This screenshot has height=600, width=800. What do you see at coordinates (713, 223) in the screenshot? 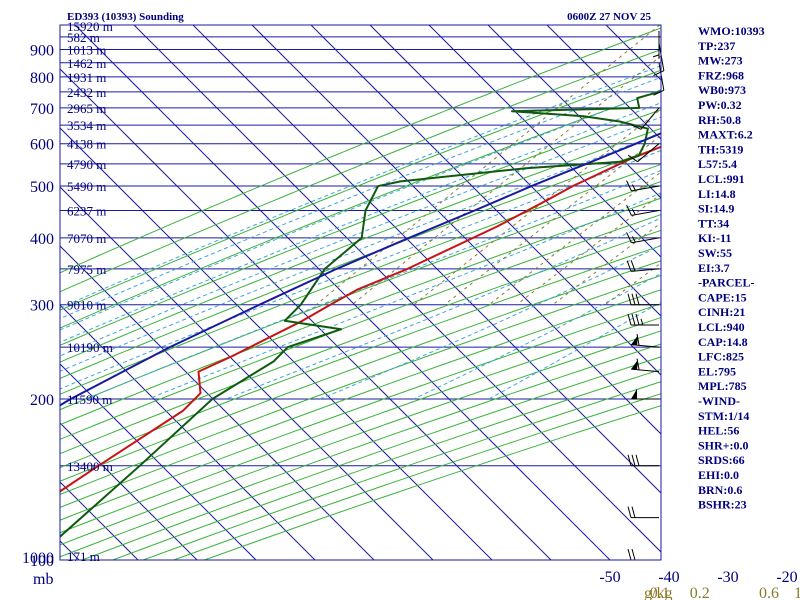
I see `index-value: TT:34` at bounding box center [713, 223].